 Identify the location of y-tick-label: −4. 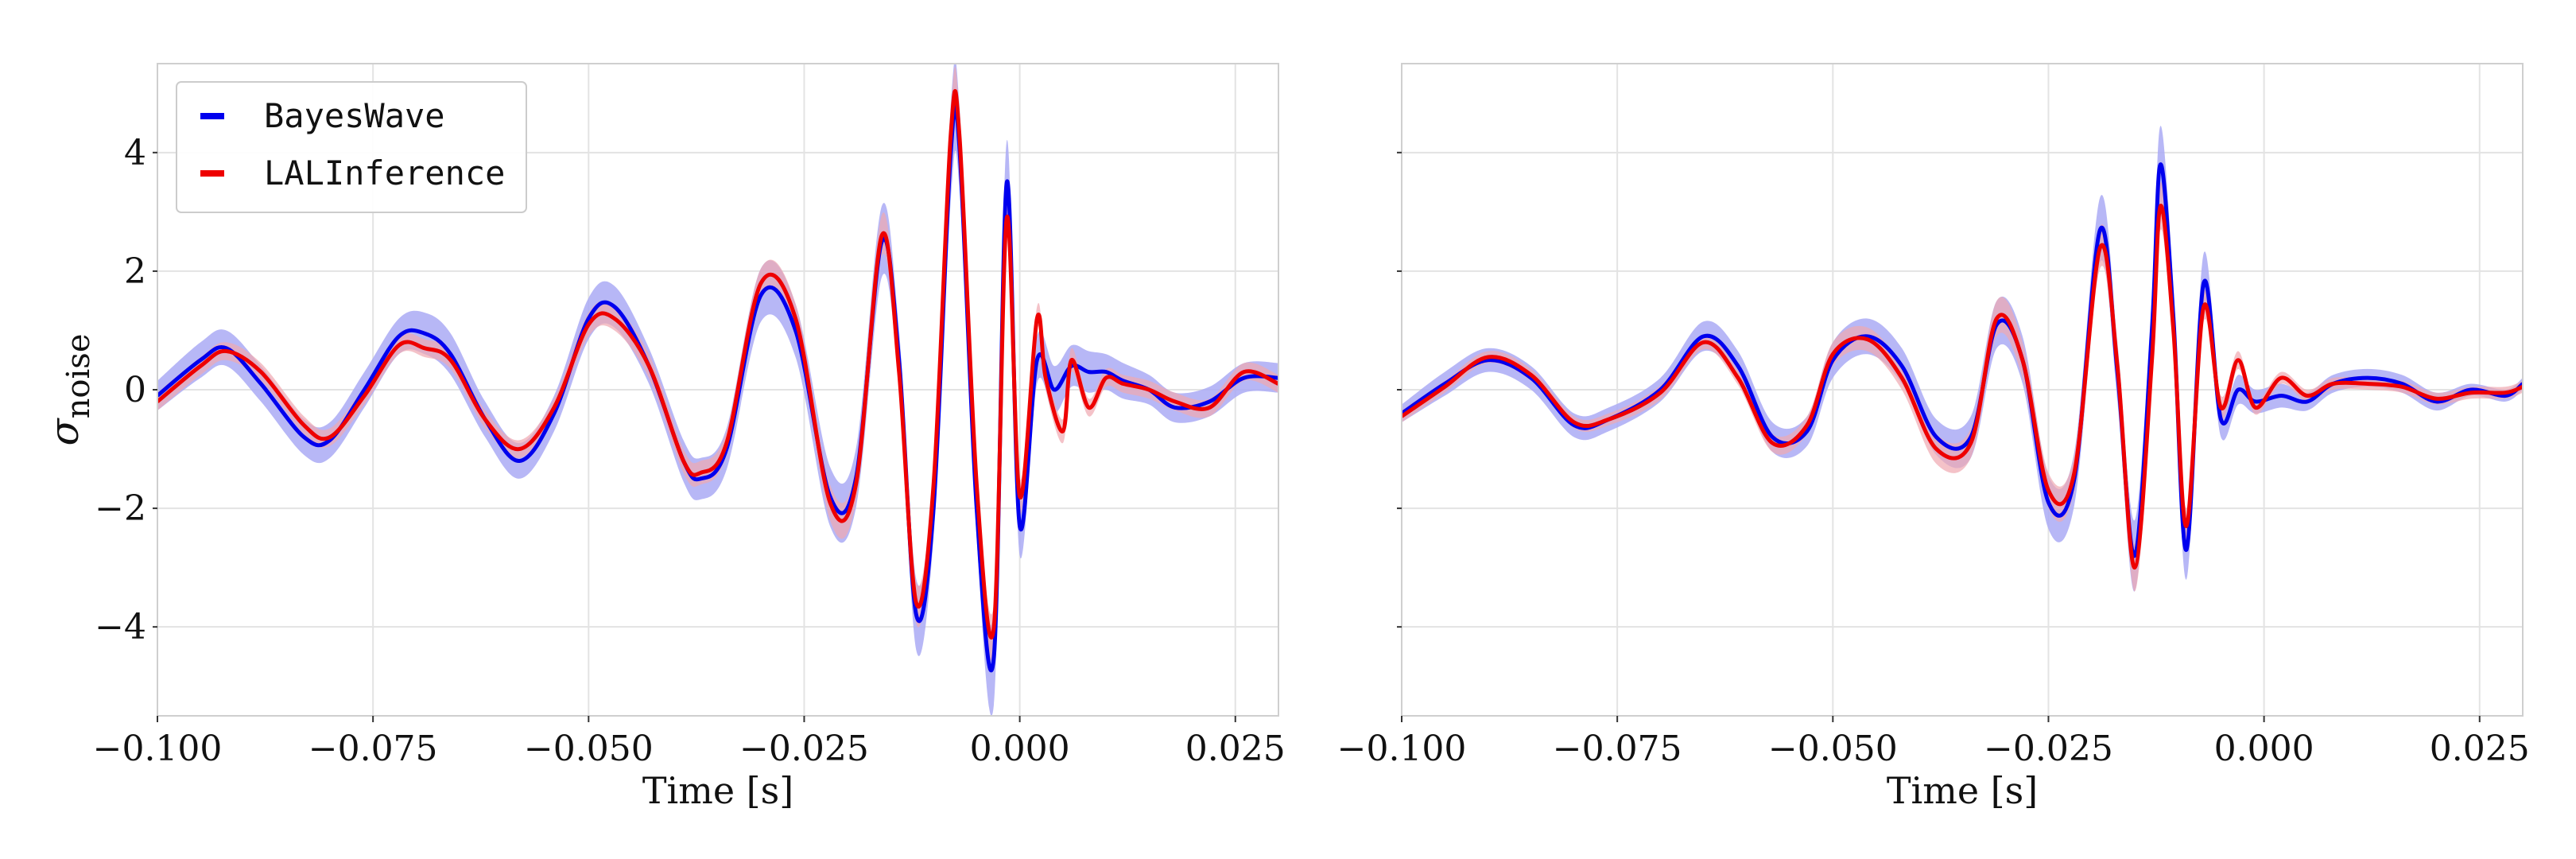
(120, 627).